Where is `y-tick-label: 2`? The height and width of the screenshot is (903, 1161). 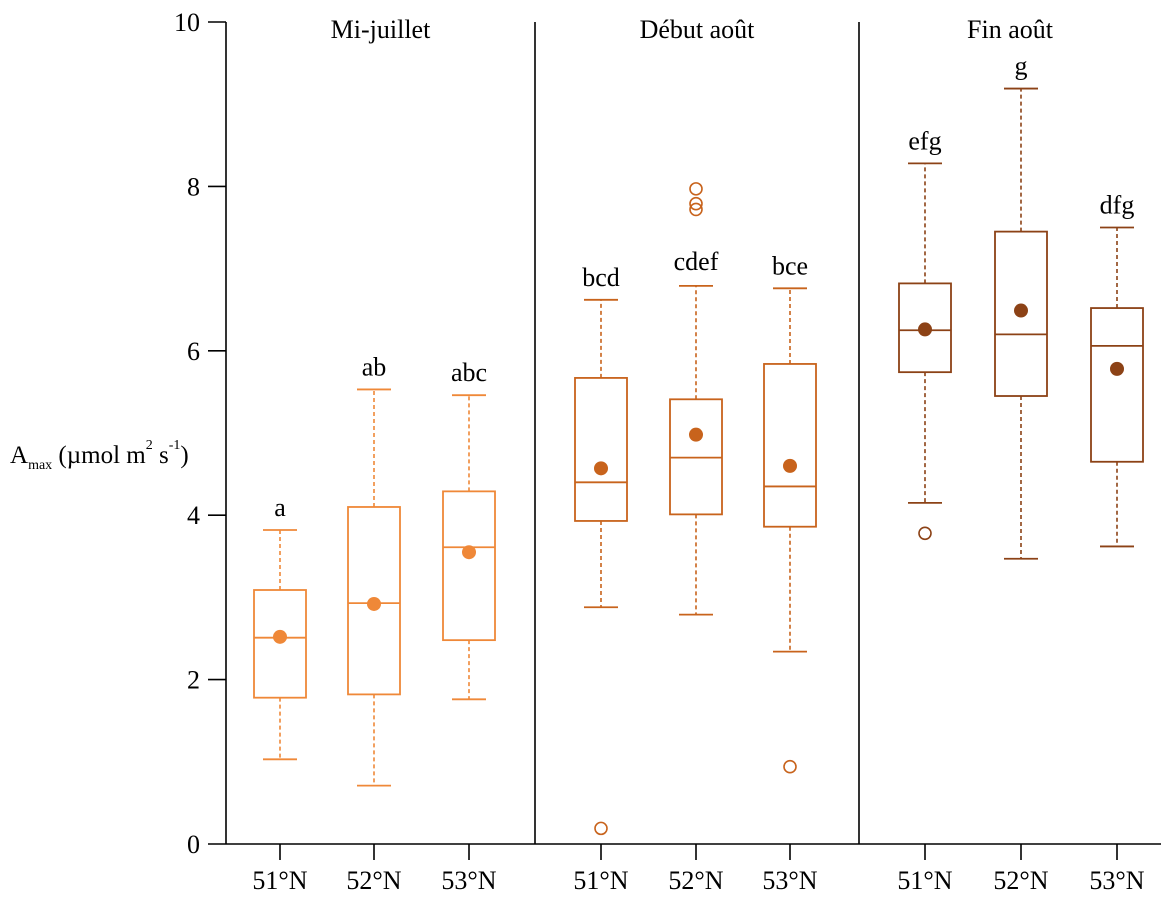 y-tick-label: 2 is located at coordinates (193, 680).